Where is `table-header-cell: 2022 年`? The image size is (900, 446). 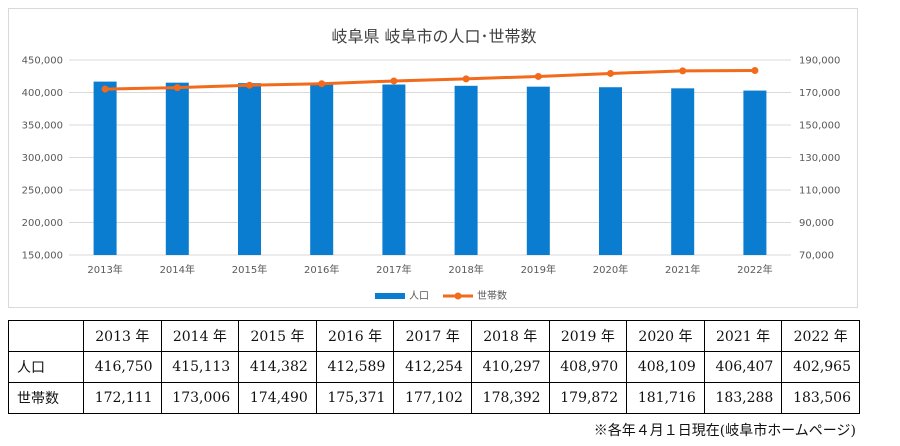
table-header-cell: 2022 年 is located at coordinates (820, 336).